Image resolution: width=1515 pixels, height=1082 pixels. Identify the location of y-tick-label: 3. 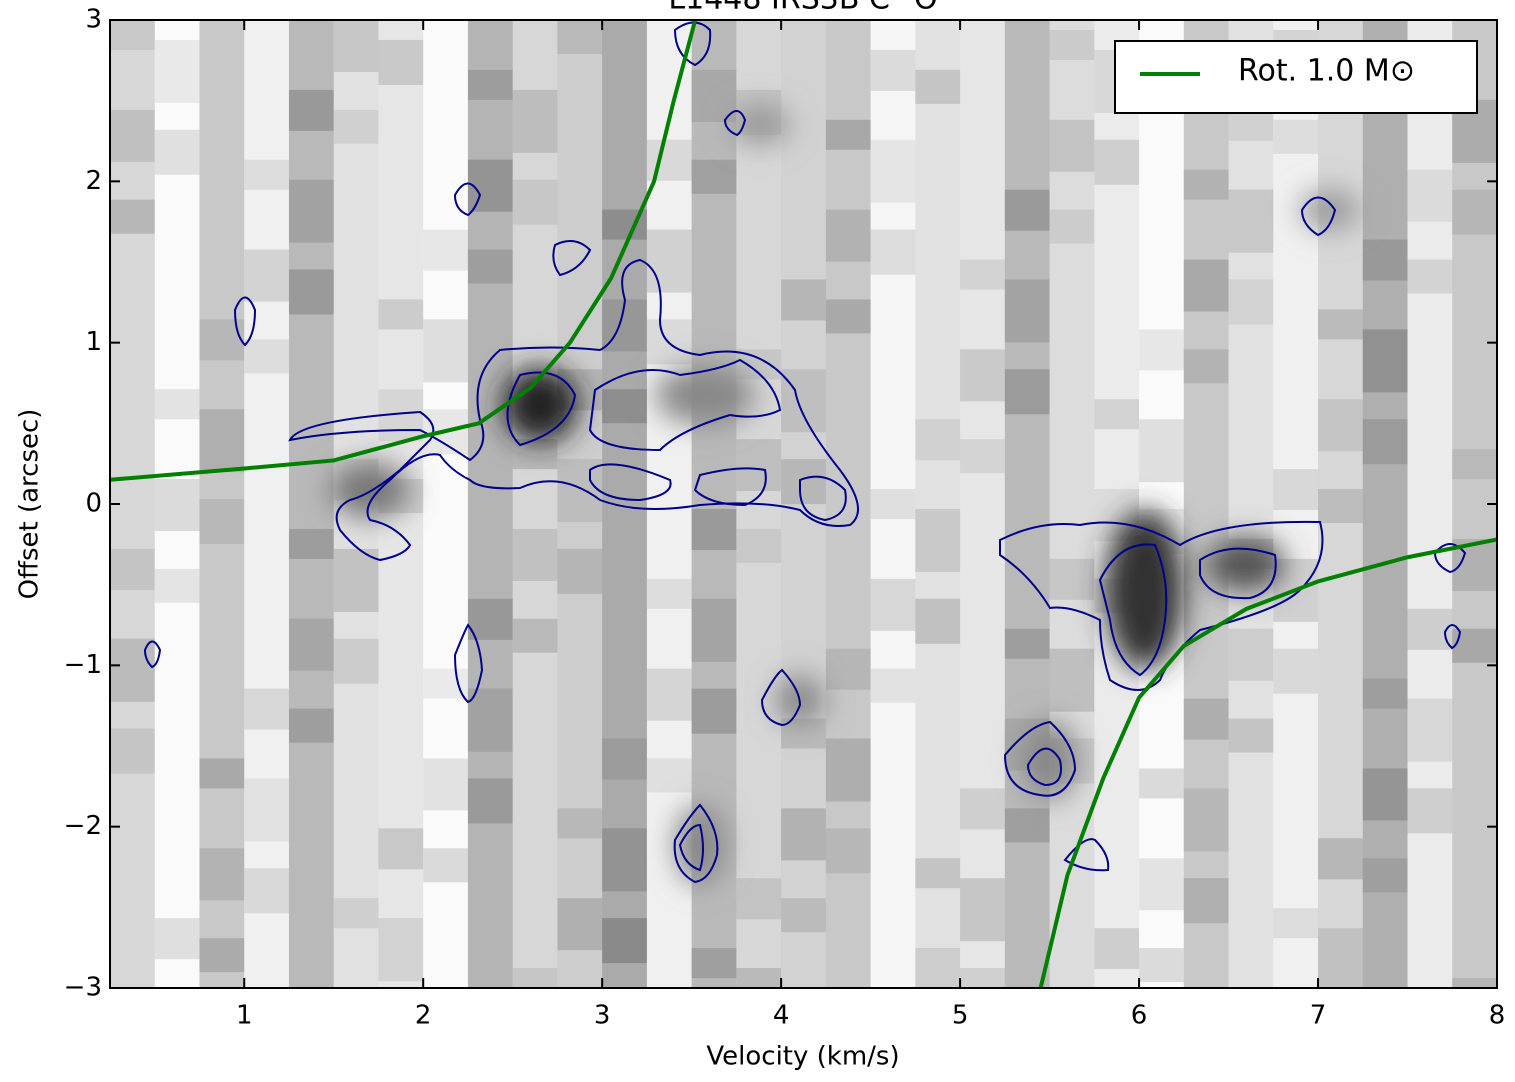
(93, 20).